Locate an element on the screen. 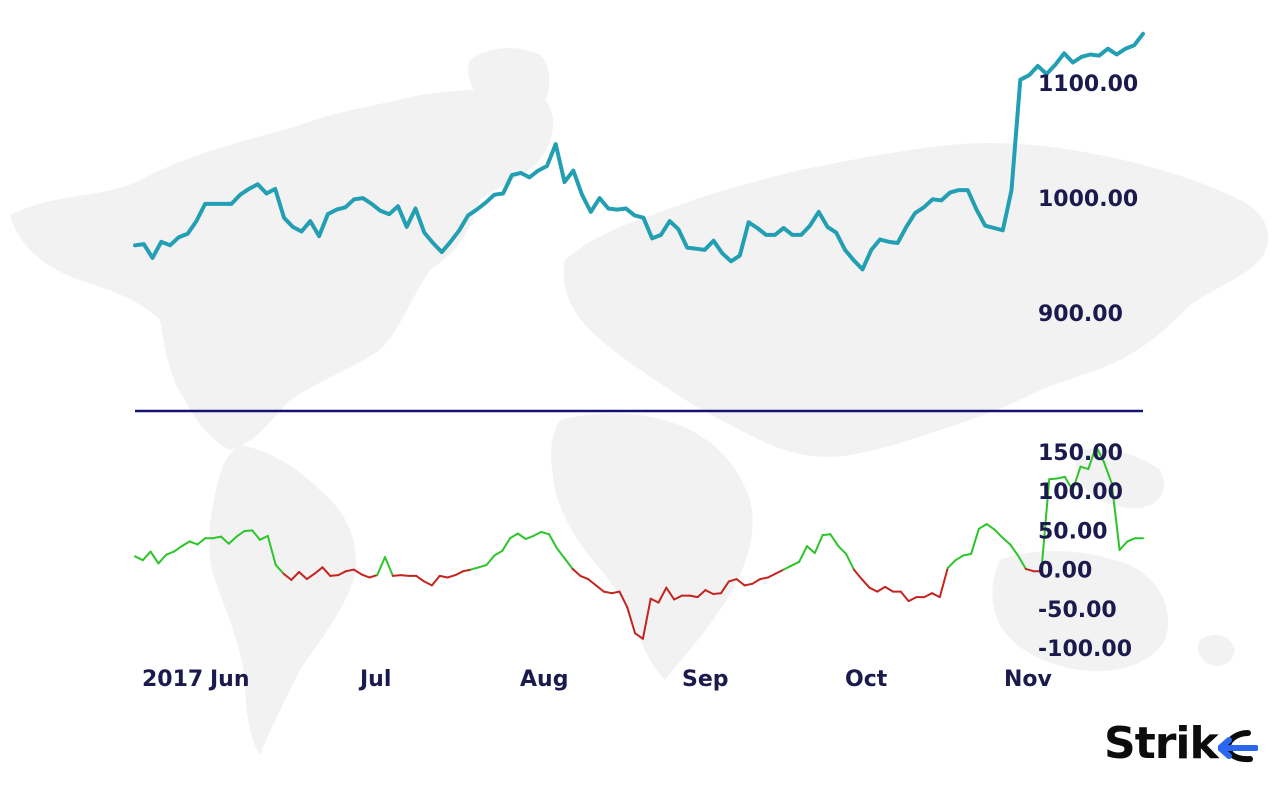 The image size is (1280, 800). price-tick-label: 1100.00 is located at coordinates (1088, 84).